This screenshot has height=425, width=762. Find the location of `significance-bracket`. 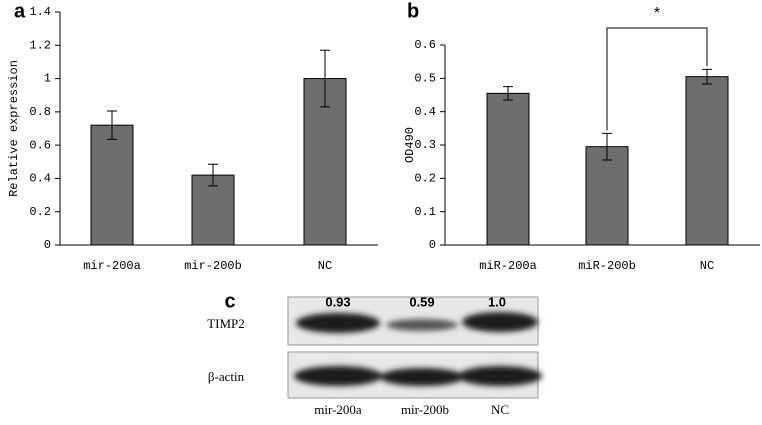

significance-bracket is located at coordinates (657, 79).